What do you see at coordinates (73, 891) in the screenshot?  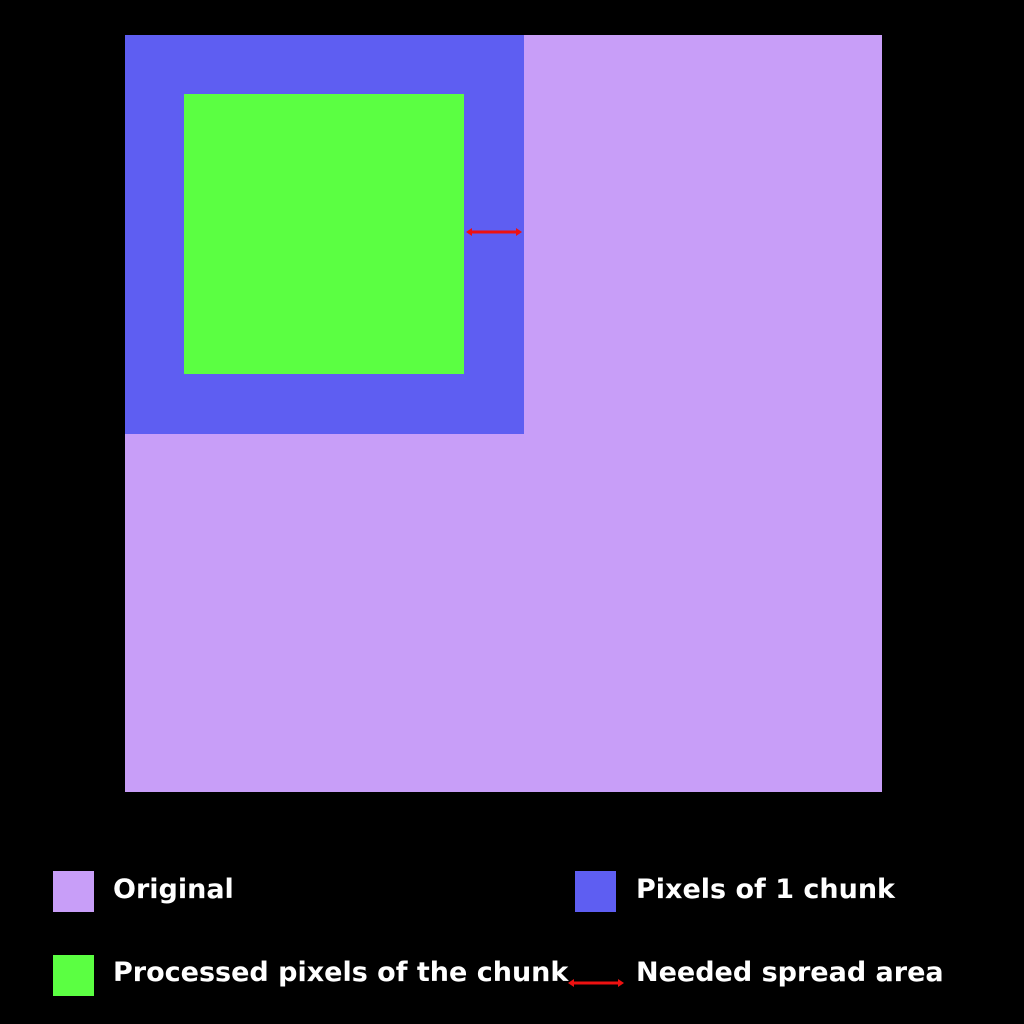 I see `legend-original-swatch` at bounding box center [73, 891].